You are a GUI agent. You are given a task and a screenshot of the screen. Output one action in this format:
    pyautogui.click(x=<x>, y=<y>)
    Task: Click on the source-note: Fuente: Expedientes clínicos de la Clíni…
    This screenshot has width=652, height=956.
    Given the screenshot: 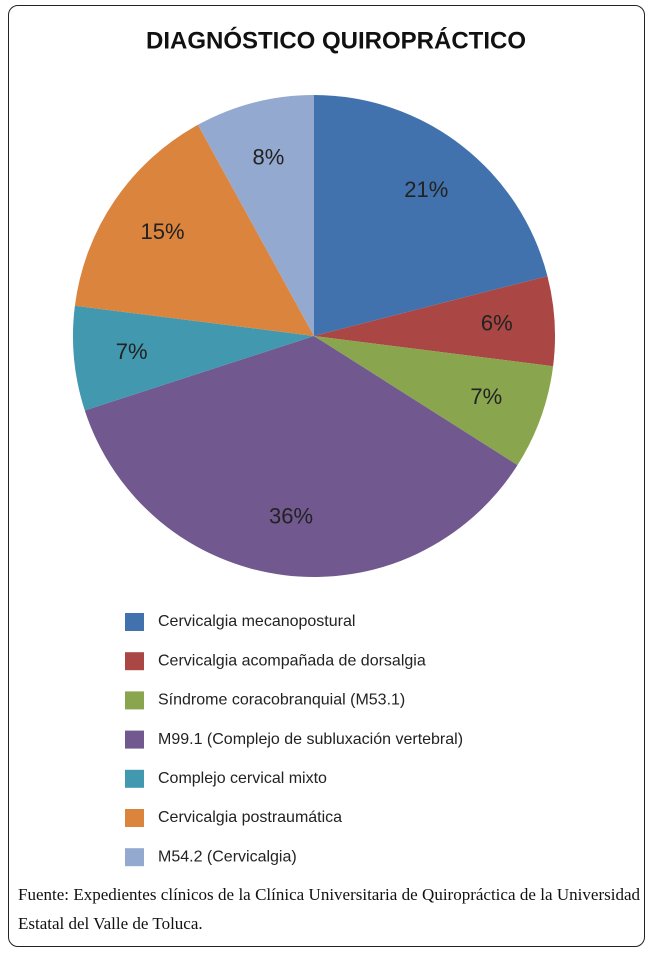 What is the action you would take?
    pyautogui.click(x=329, y=909)
    